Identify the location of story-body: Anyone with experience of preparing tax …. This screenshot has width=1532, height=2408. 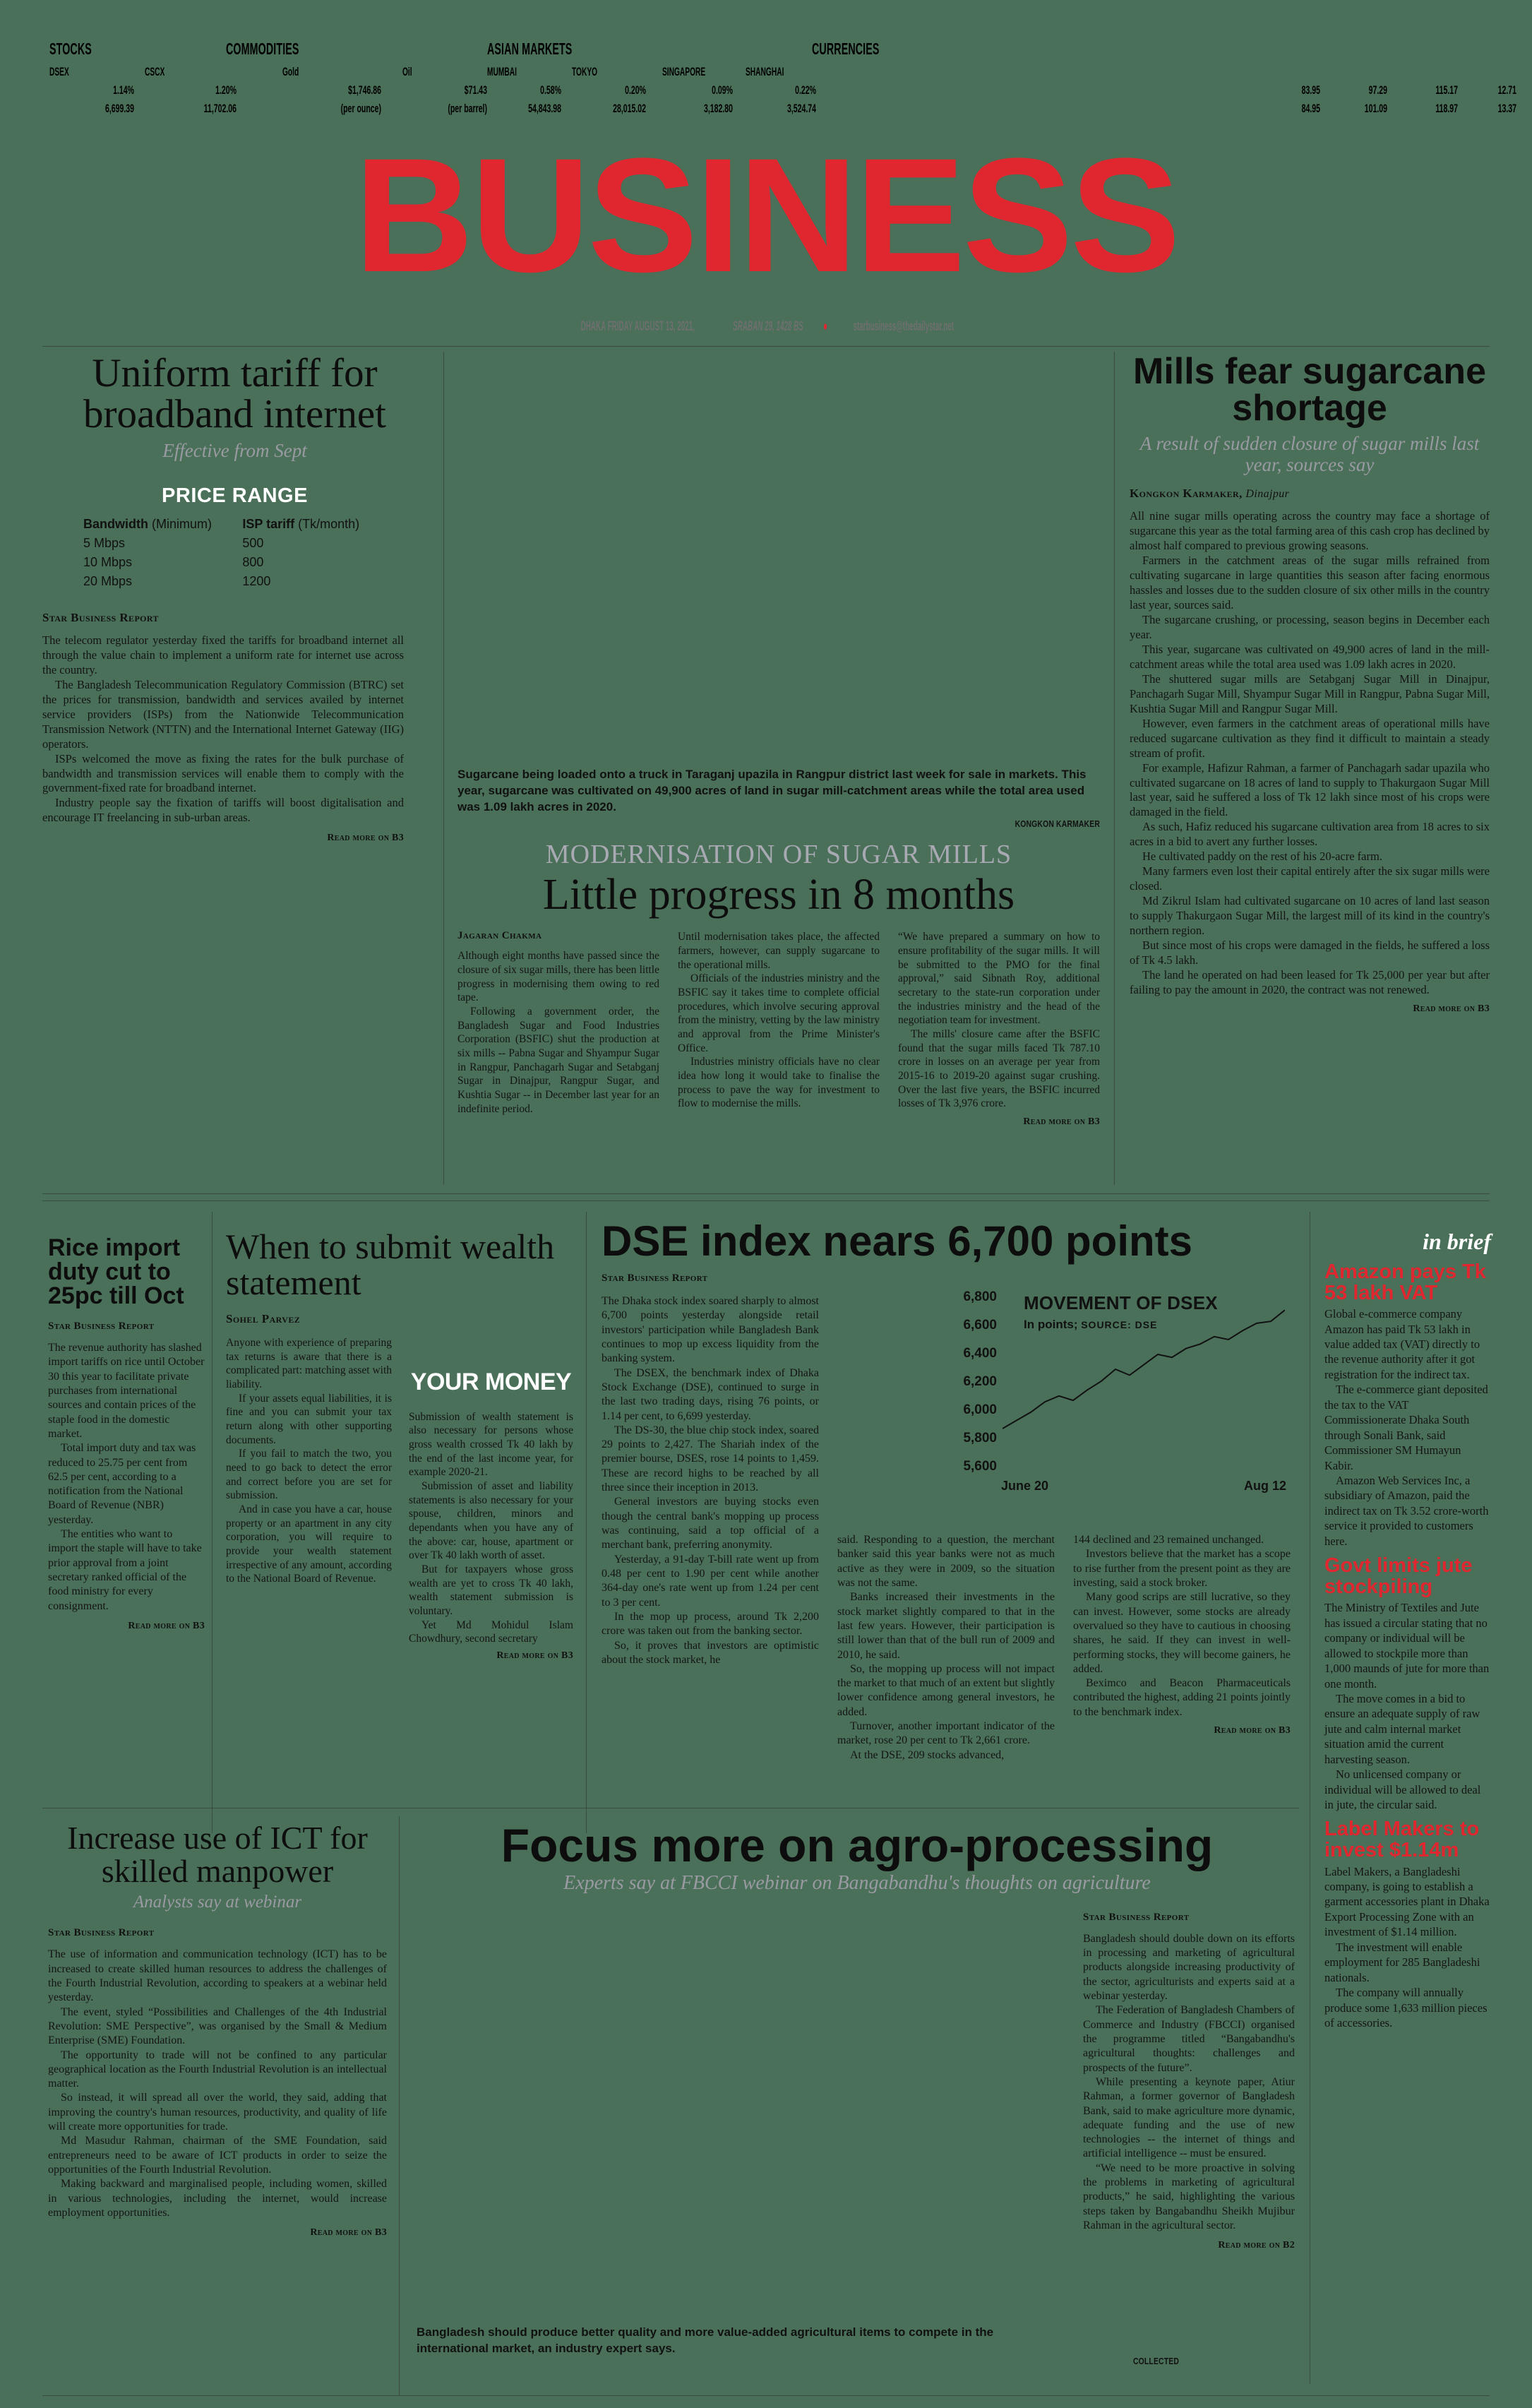
(309, 1461).